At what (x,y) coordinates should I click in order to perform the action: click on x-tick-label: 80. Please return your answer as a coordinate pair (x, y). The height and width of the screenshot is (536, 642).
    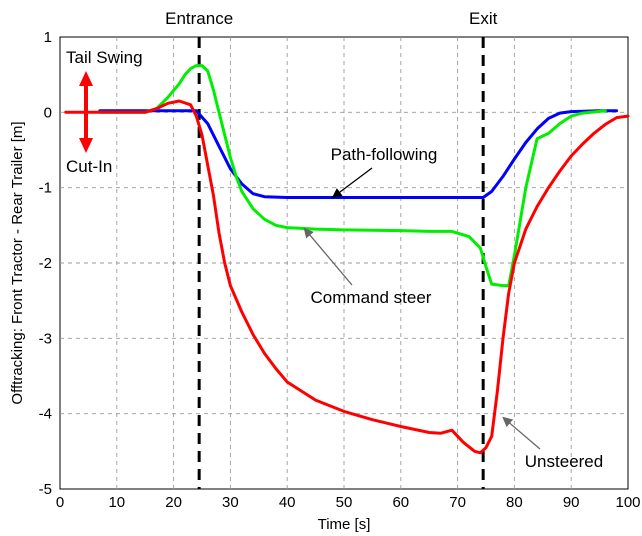
    Looking at the image, I should click on (514, 502).